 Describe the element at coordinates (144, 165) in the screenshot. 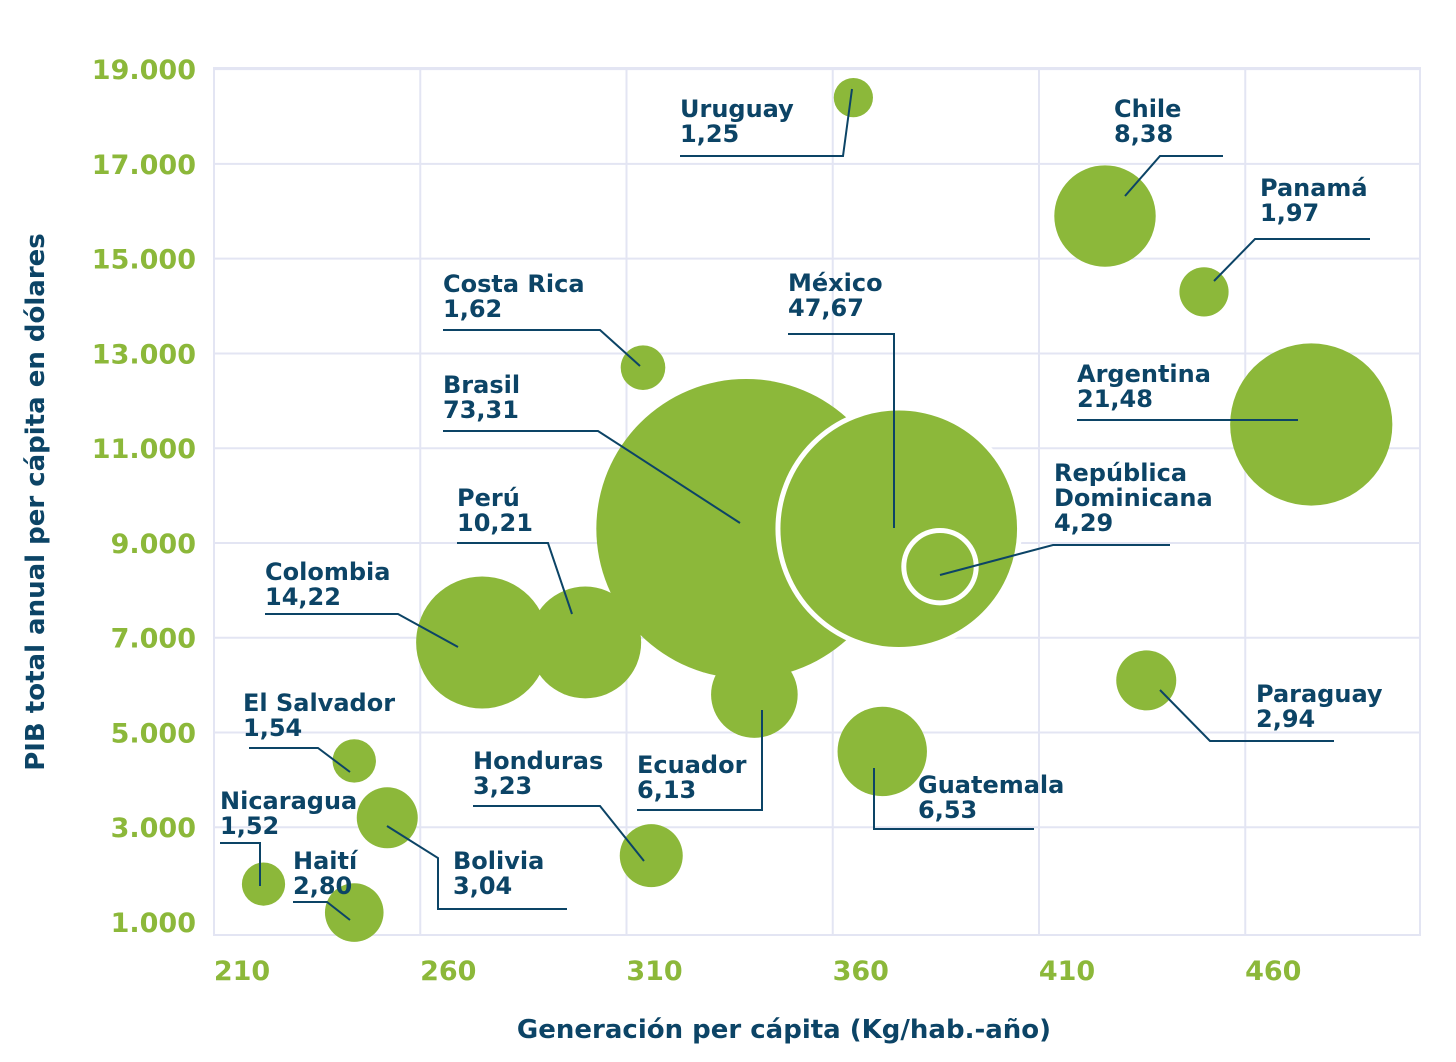

I see `y-tick-label: 17.000` at that location.